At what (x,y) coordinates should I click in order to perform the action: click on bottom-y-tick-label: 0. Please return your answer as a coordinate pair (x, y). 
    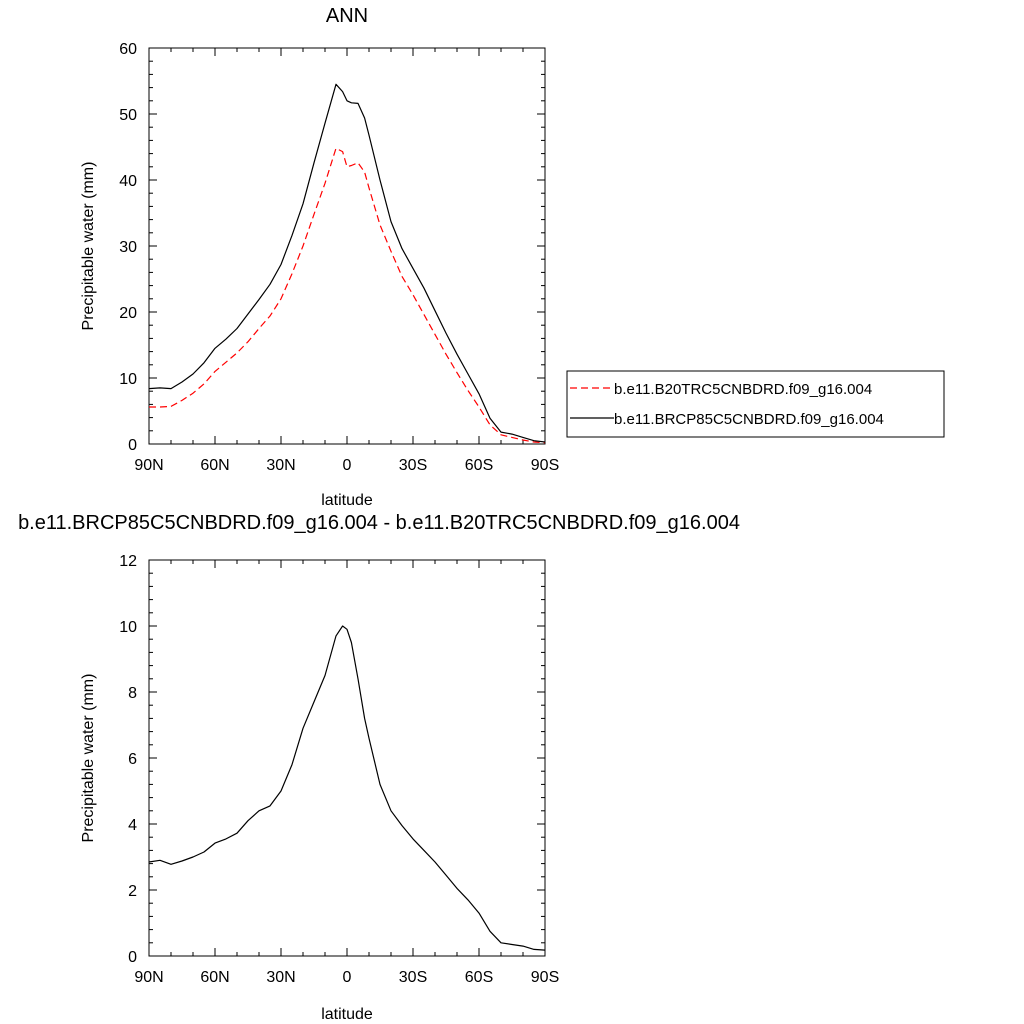
    Looking at the image, I should click on (132, 957).